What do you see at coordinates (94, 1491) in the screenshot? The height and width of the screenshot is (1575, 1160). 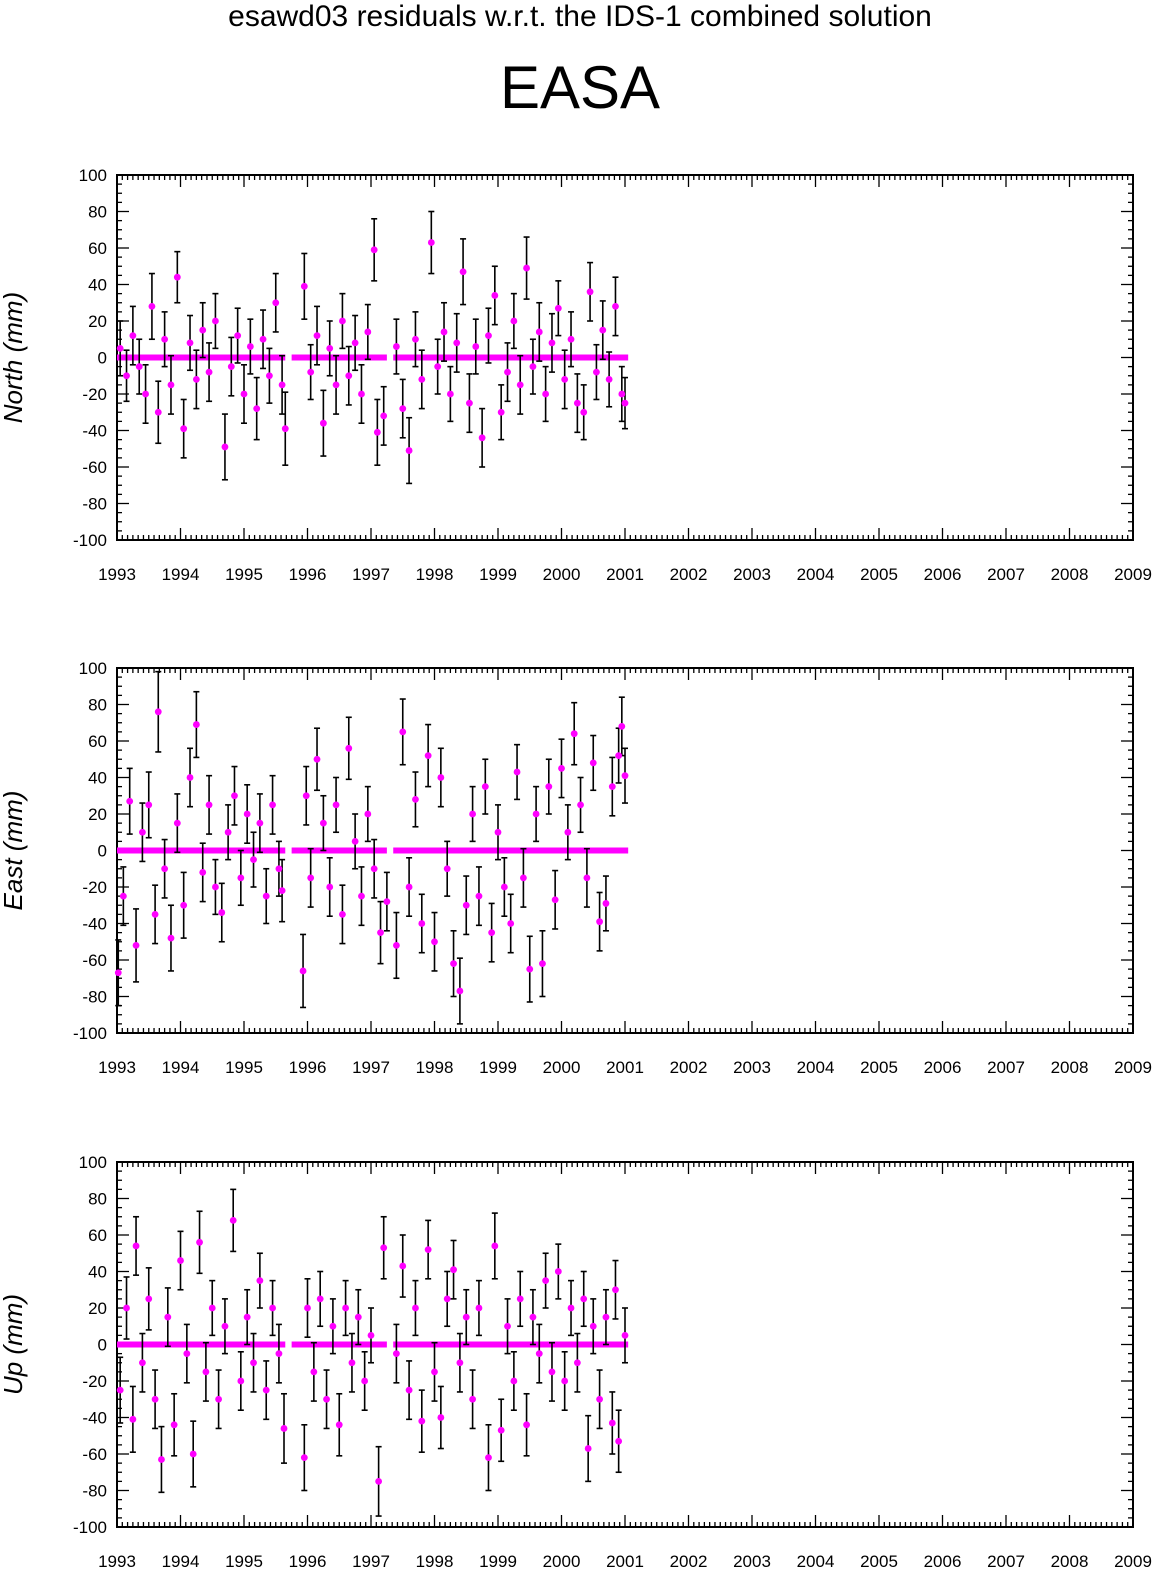 I see `up-y-tick-label: -80` at bounding box center [94, 1491].